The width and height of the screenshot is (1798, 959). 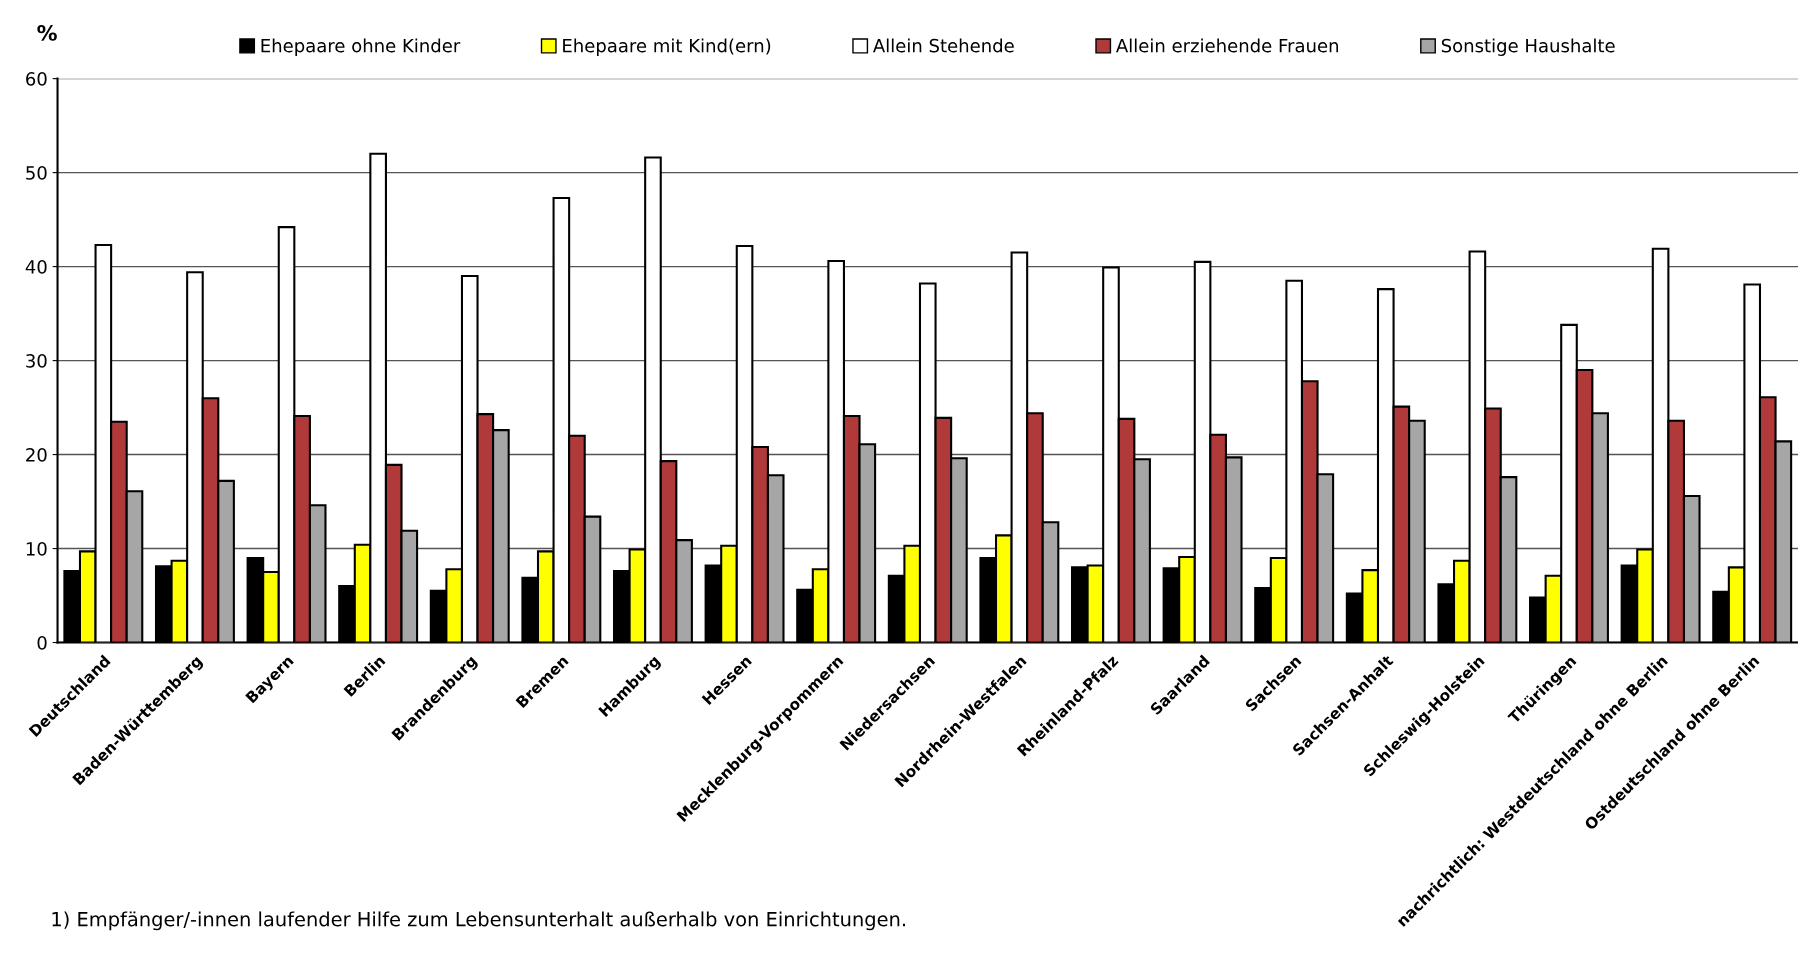 I want to click on y-tick-label: 50, so click(x=36, y=173).